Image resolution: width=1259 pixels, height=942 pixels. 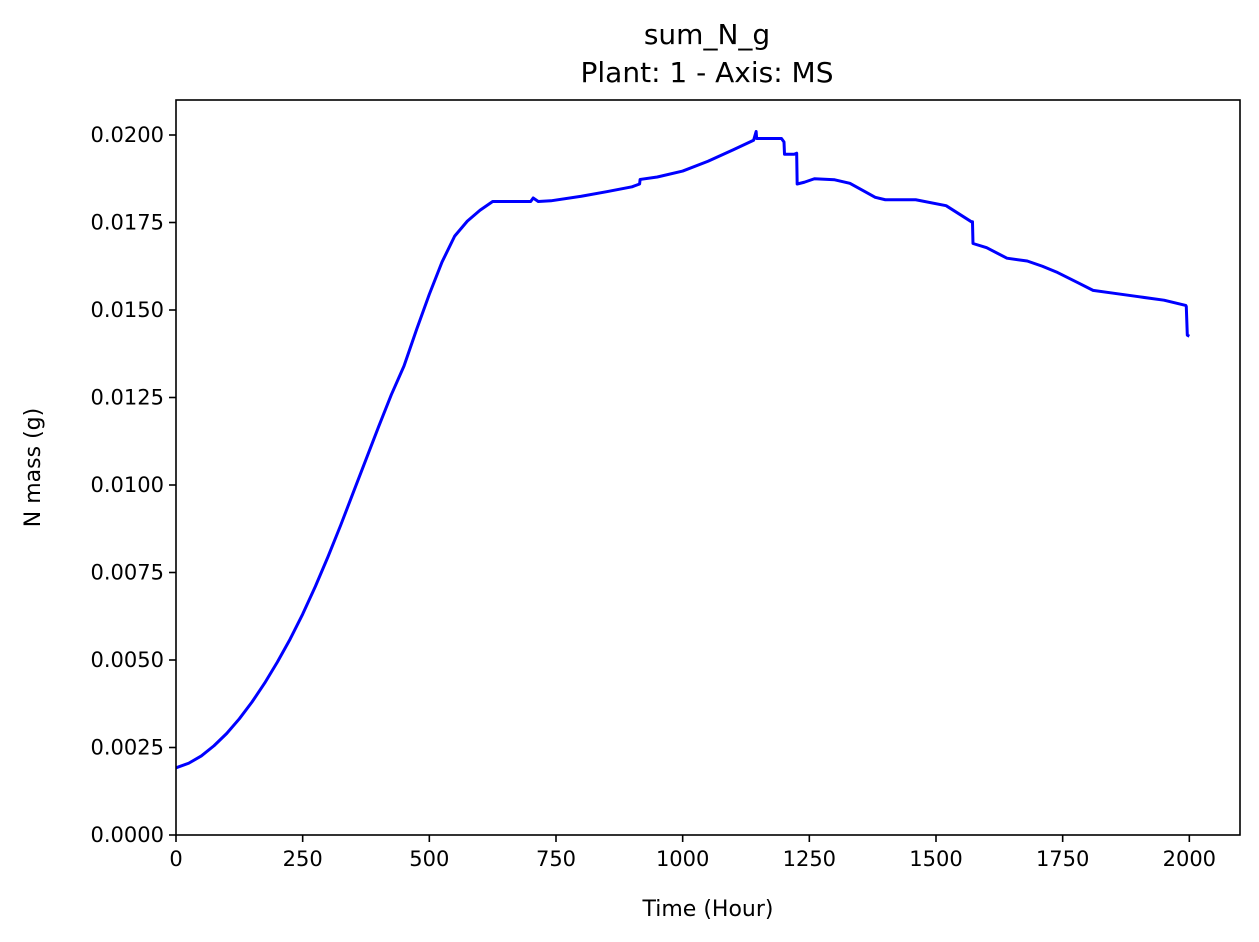 What do you see at coordinates (707, 34) in the screenshot?
I see `chart-title: sum_N_g` at bounding box center [707, 34].